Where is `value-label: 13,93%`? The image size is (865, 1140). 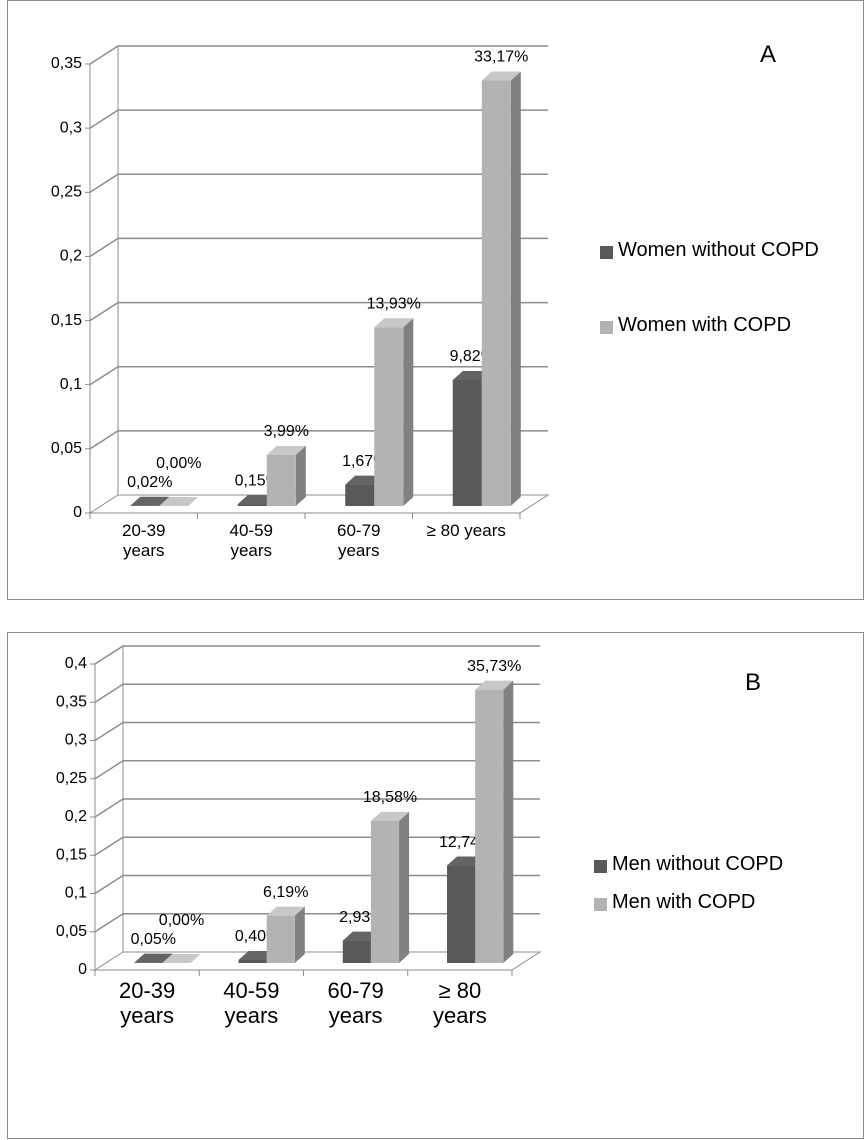 value-label: 13,93% is located at coordinates (394, 304).